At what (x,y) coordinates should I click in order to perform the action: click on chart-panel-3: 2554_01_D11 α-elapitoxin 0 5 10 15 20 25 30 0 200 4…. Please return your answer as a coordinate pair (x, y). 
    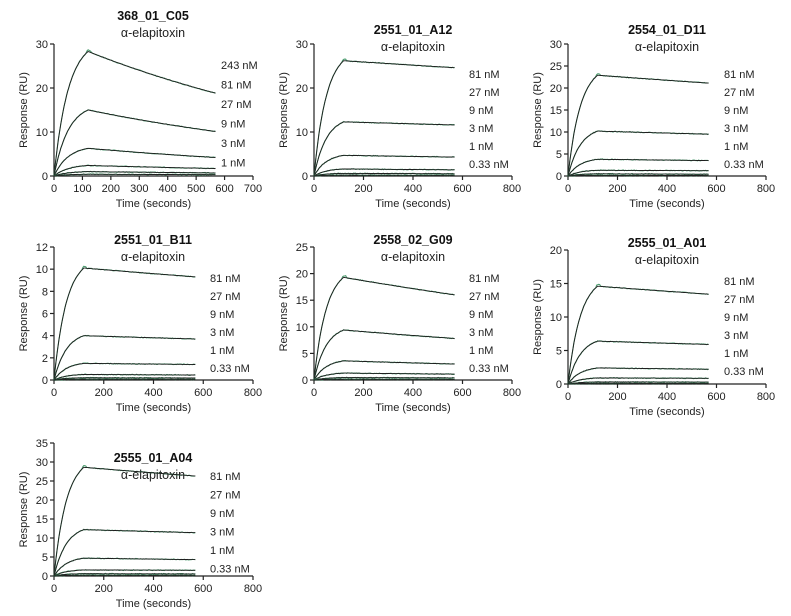
    Looking at the image, I should click on (653, 116).